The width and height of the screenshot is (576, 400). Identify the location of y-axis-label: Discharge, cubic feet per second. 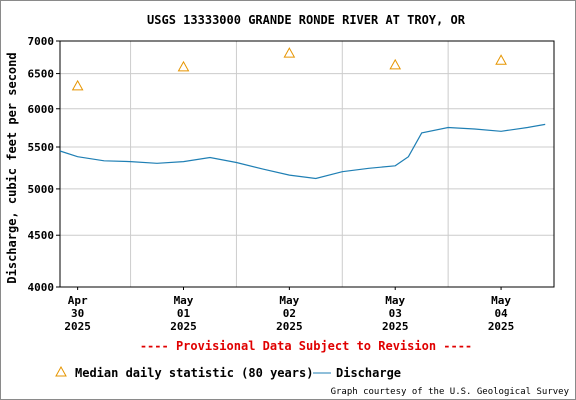
(12, 167).